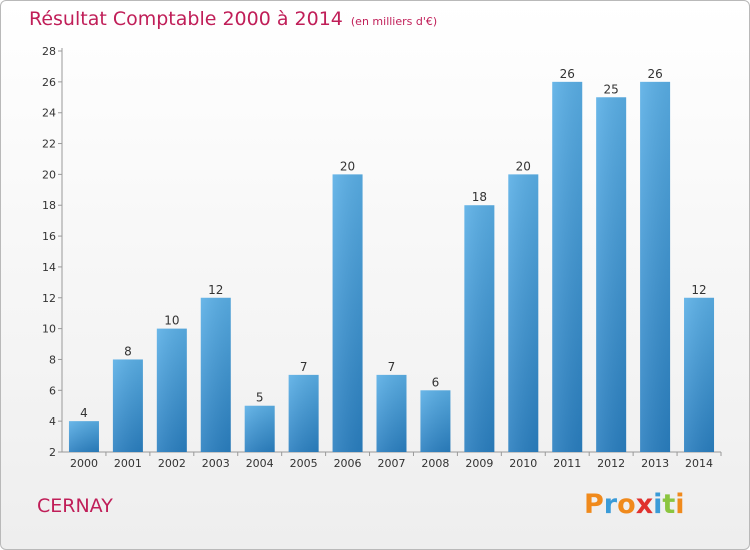 The image size is (750, 550). Describe the element at coordinates (49, 144) in the screenshot. I see `y-tick-label: 22` at that location.